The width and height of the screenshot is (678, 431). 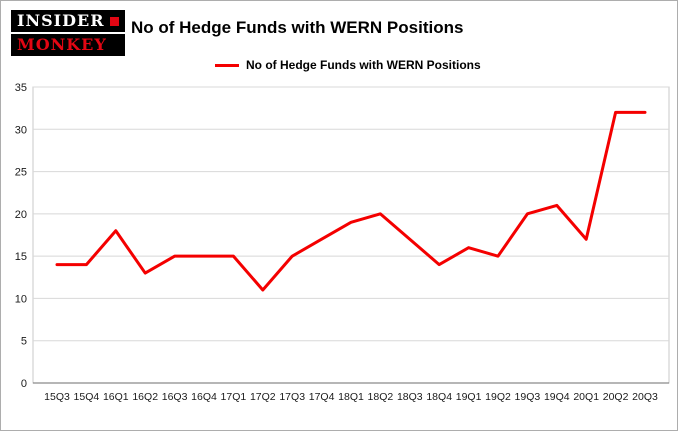 I want to click on x-axis-tick-label: 20Q2, so click(x=616, y=397).